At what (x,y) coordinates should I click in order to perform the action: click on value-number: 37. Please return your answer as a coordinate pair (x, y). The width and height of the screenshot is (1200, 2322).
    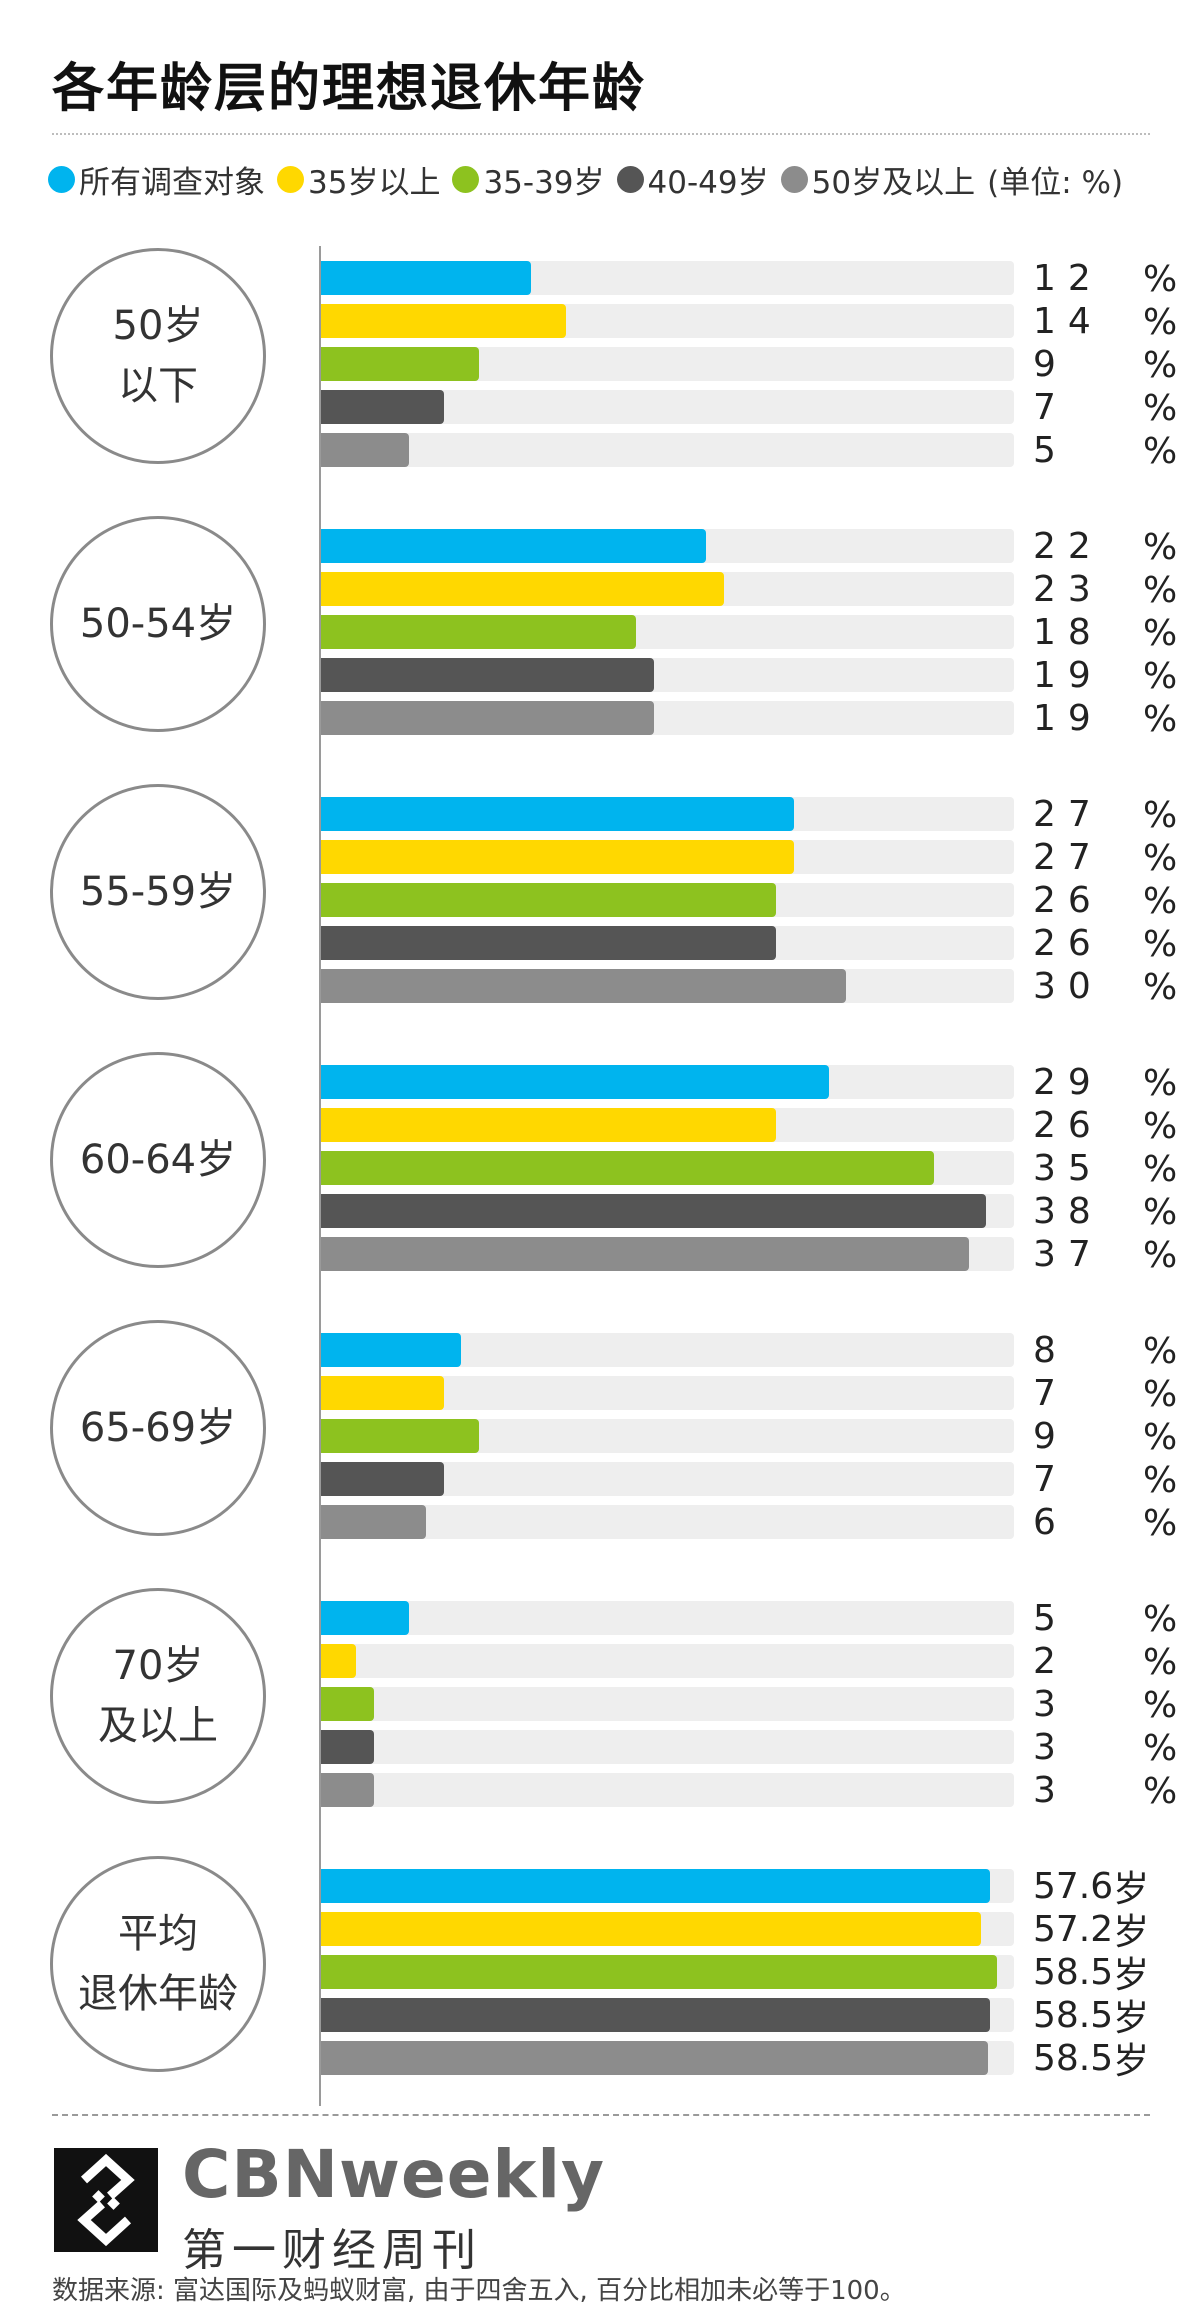
    Looking at the image, I should click on (1068, 1254).